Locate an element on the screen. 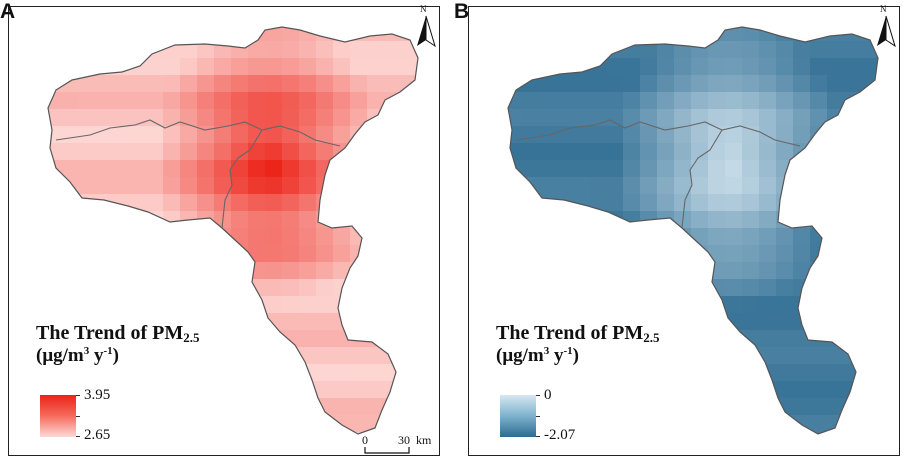 The height and width of the screenshot is (463, 906). legend-title-b: The Trend of PM2.5 is located at coordinates (577, 335).